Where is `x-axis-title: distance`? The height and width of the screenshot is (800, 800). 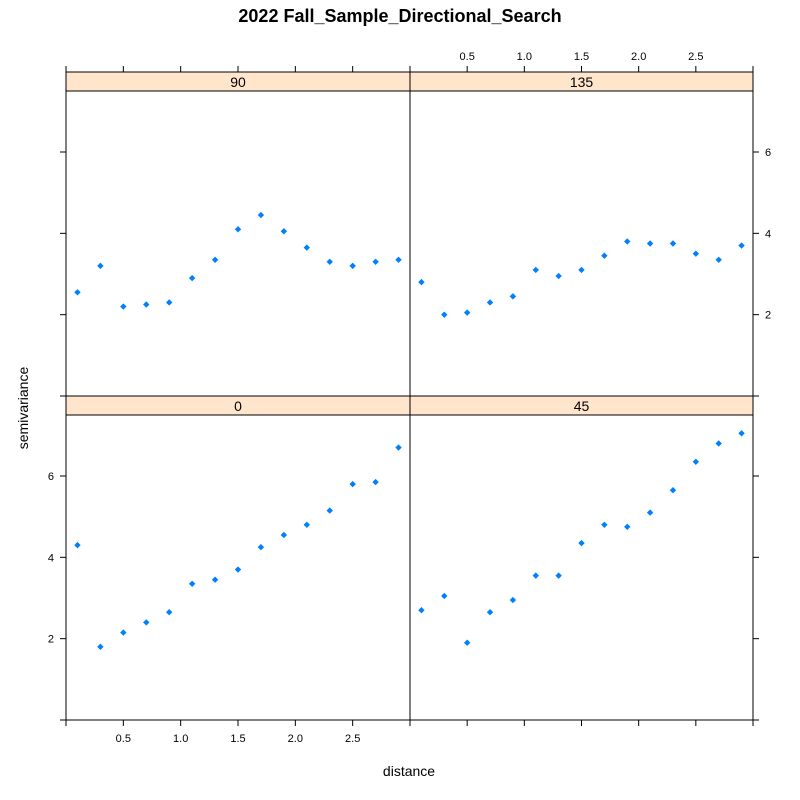 x-axis-title: distance is located at coordinates (409, 771).